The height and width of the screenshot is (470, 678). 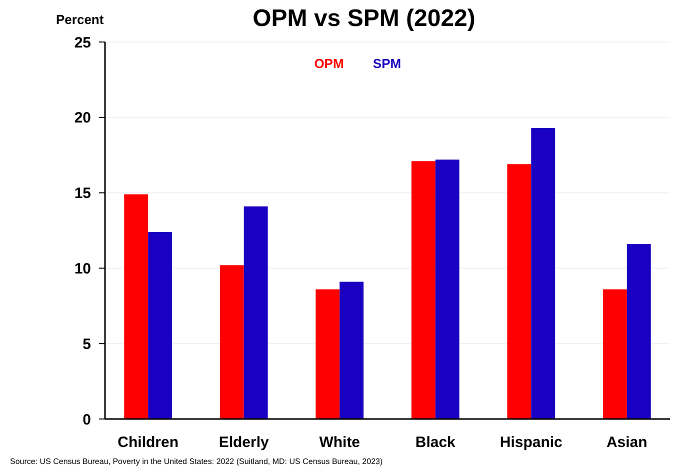 I want to click on y-tick-label: 15, so click(x=82, y=193).